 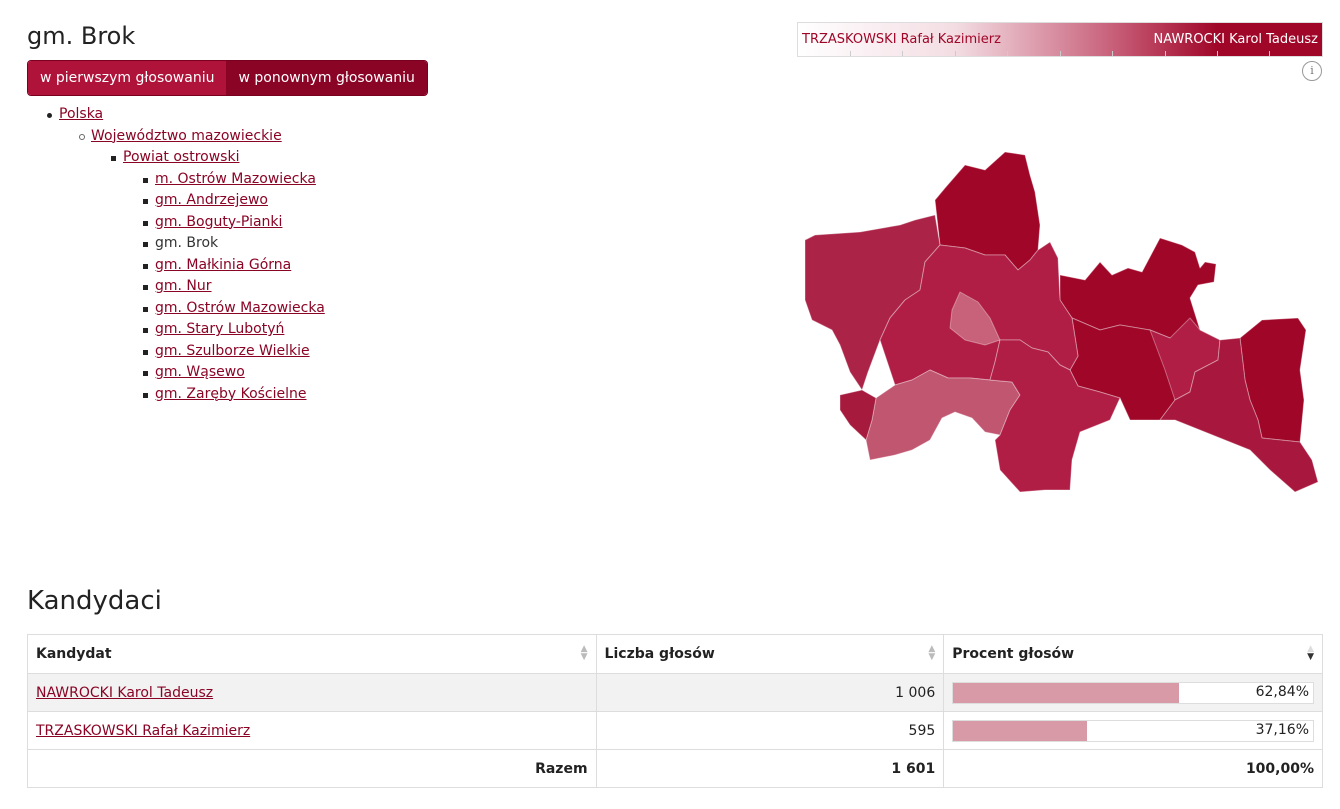 What do you see at coordinates (901, 39) in the screenshot?
I see `legend-left-label: TRZASKOWSKI Rafał Kazimierz` at bounding box center [901, 39].